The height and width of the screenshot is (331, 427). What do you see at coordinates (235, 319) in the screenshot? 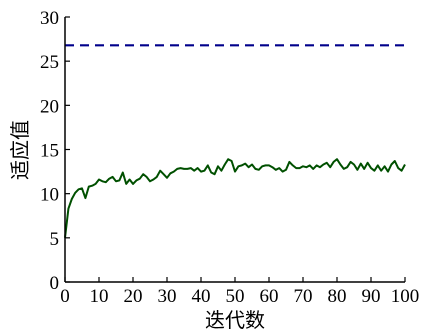
I see `x-axis-title: 迭代数` at bounding box center [235, 319].